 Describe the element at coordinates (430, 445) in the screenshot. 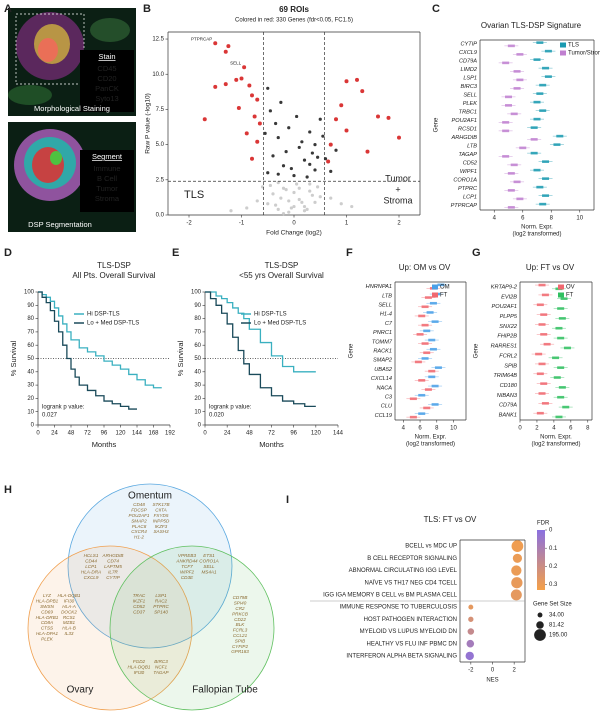

I see `x-axis-label: (log2 transformed)` at that location.